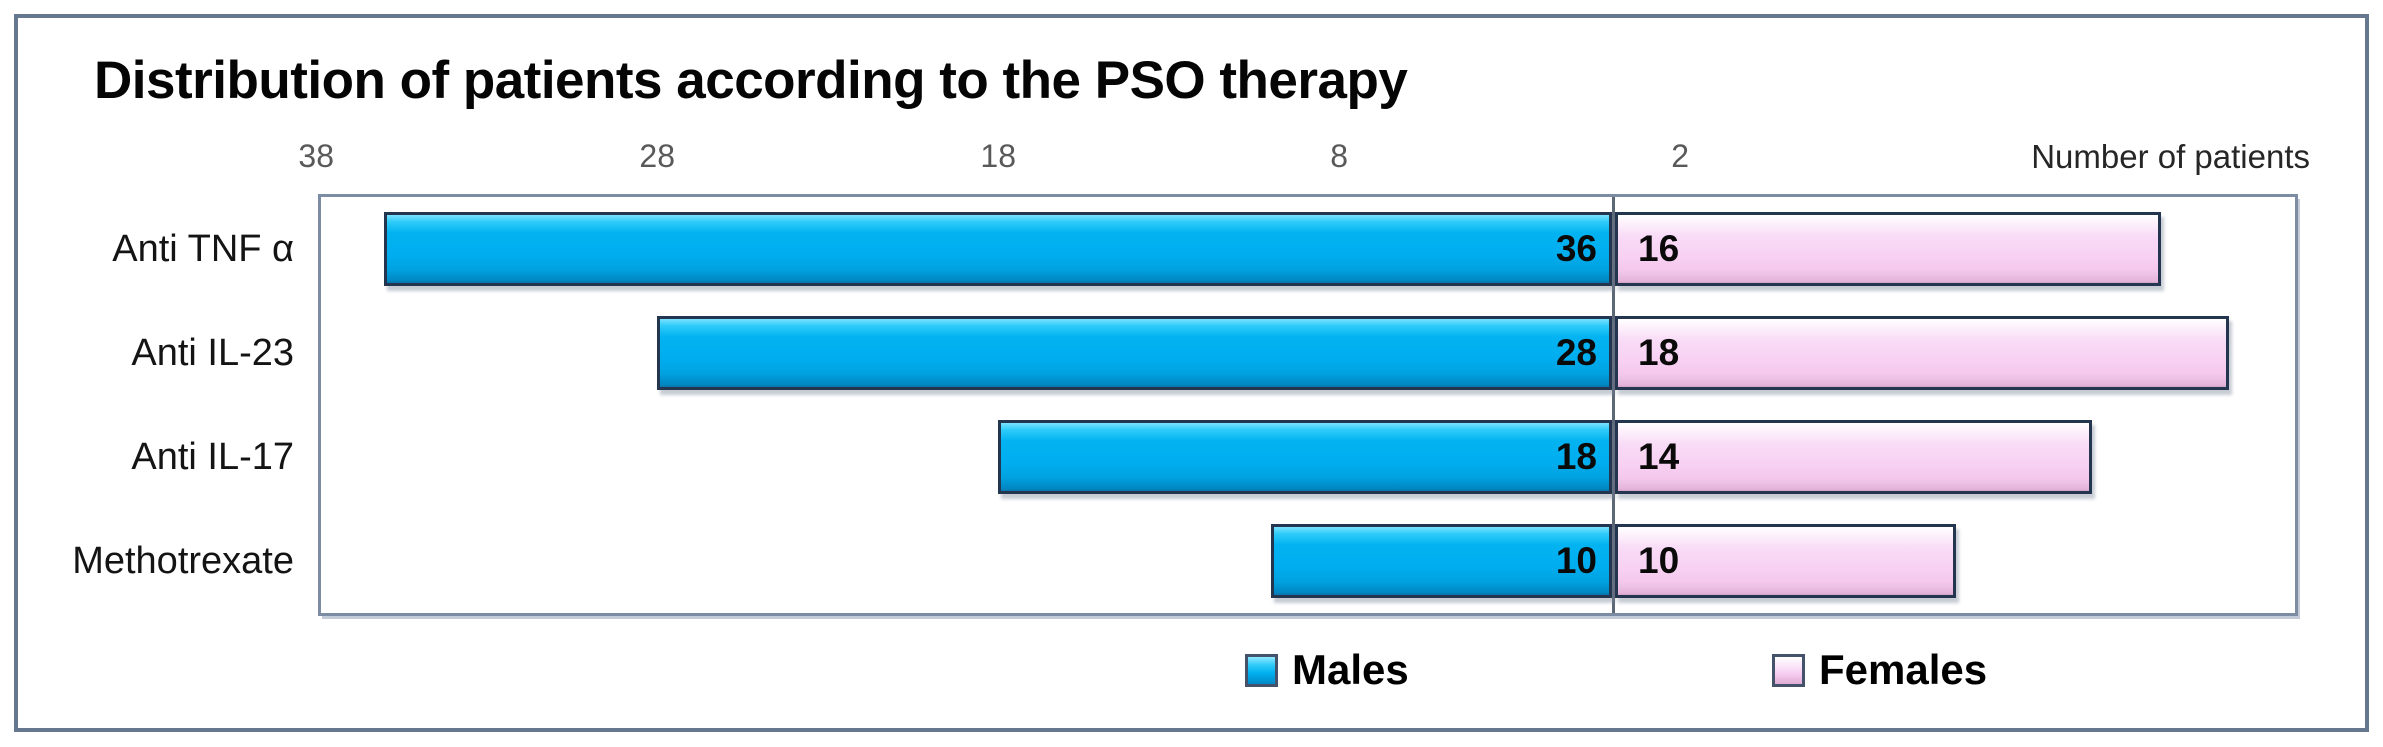 This screenshot has width=2383, height=747. What do you see at coordinates (1261, 670) in the screenshot?
I see `males-swatch-icon` at bounding box center [1261, 670].